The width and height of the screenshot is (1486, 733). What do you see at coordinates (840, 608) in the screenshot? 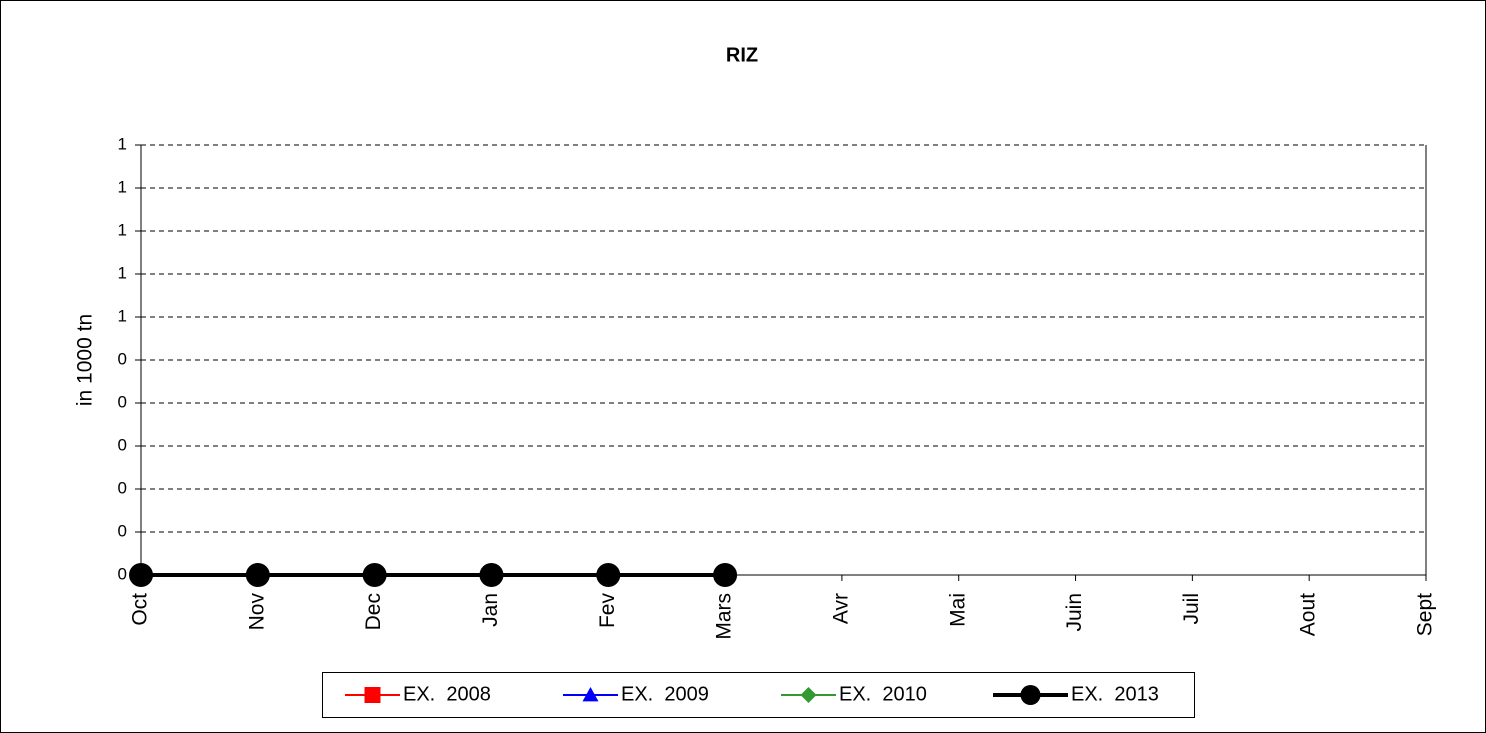
I see `x-tick-label: Avr` at bounding box center [840, 608].